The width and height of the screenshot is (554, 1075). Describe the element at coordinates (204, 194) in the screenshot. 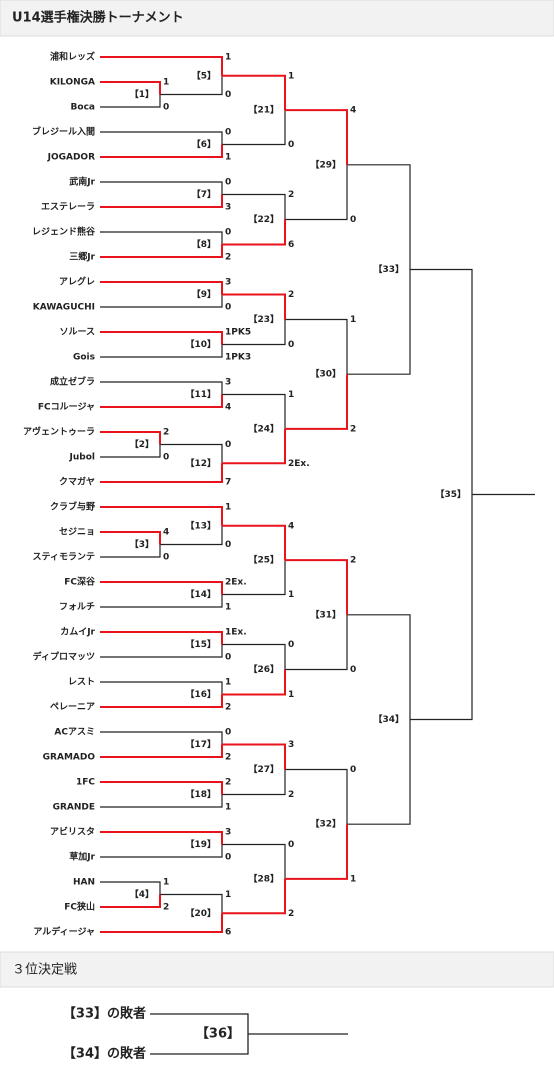

I see `match-label: 【7】` at that location.